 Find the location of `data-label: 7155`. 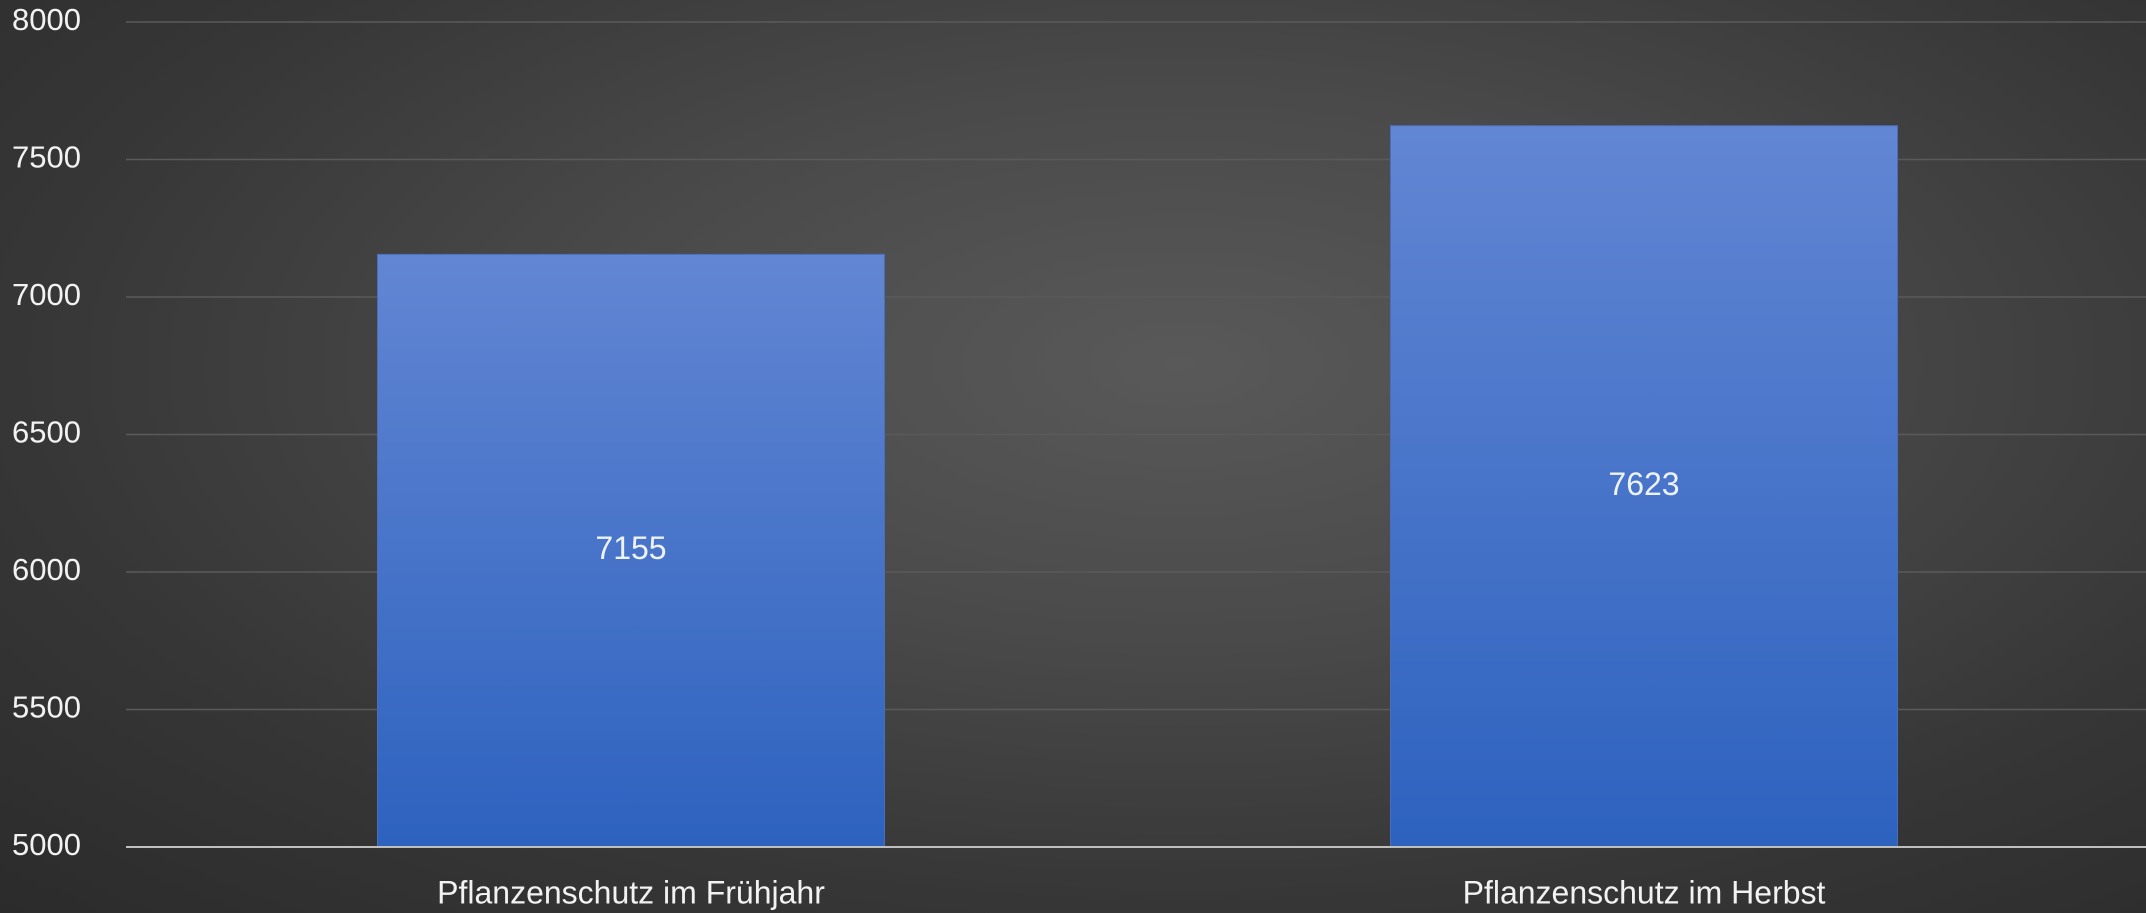

data-label: 7155 is located at coordinates (630, 548).